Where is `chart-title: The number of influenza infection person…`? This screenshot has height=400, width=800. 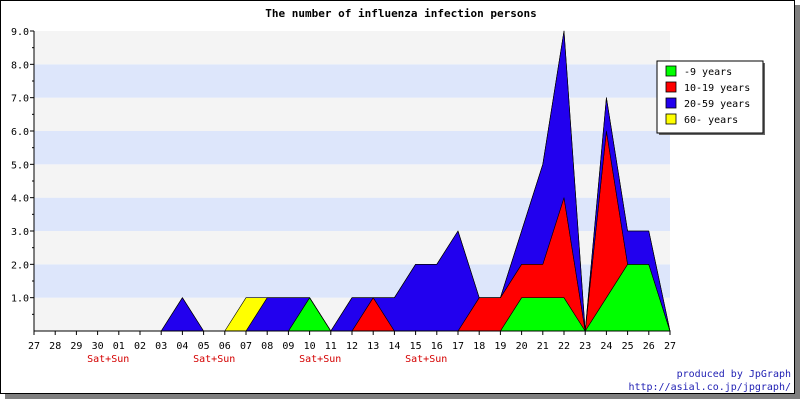 chart-title: The number of influenza infection person… is located at coordinates (401, 13).